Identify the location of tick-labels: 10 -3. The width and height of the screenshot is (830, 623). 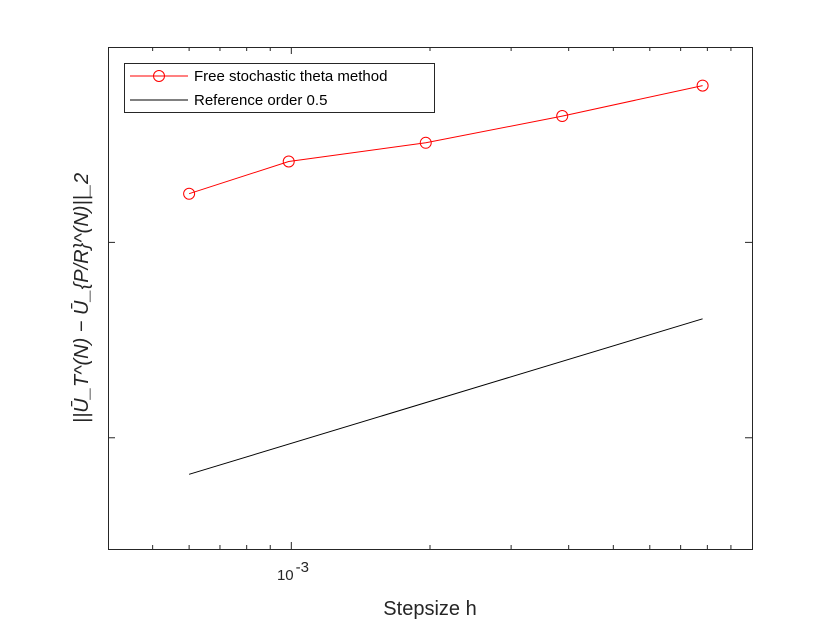
(293, 571).